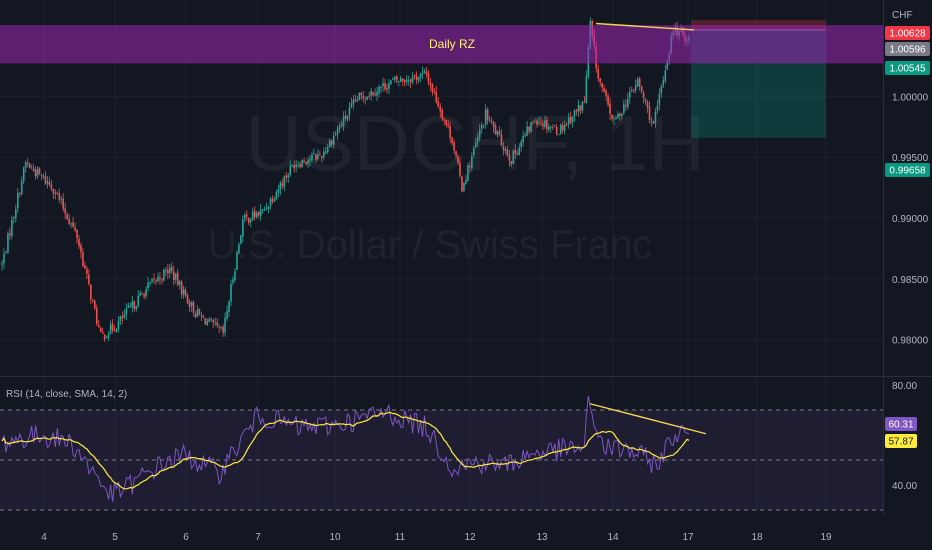 Image resolution: width=932 pixels, height=550 pixels. Describe the element at coordinates (436, 537) in the screenshot. I see `time-axis: 4 5 6 7 10 11 12 13 14 17 18 19` at that location.